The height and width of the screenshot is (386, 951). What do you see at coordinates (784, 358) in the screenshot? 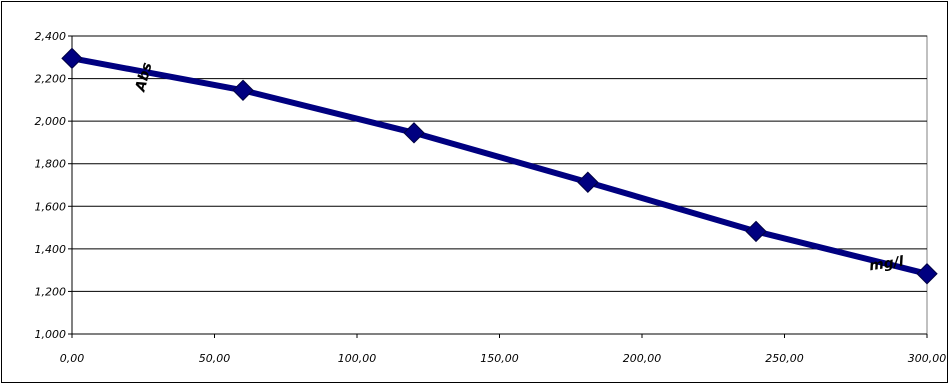
I see `x-tick-label: 250,00` at bounding box center [784, 358].